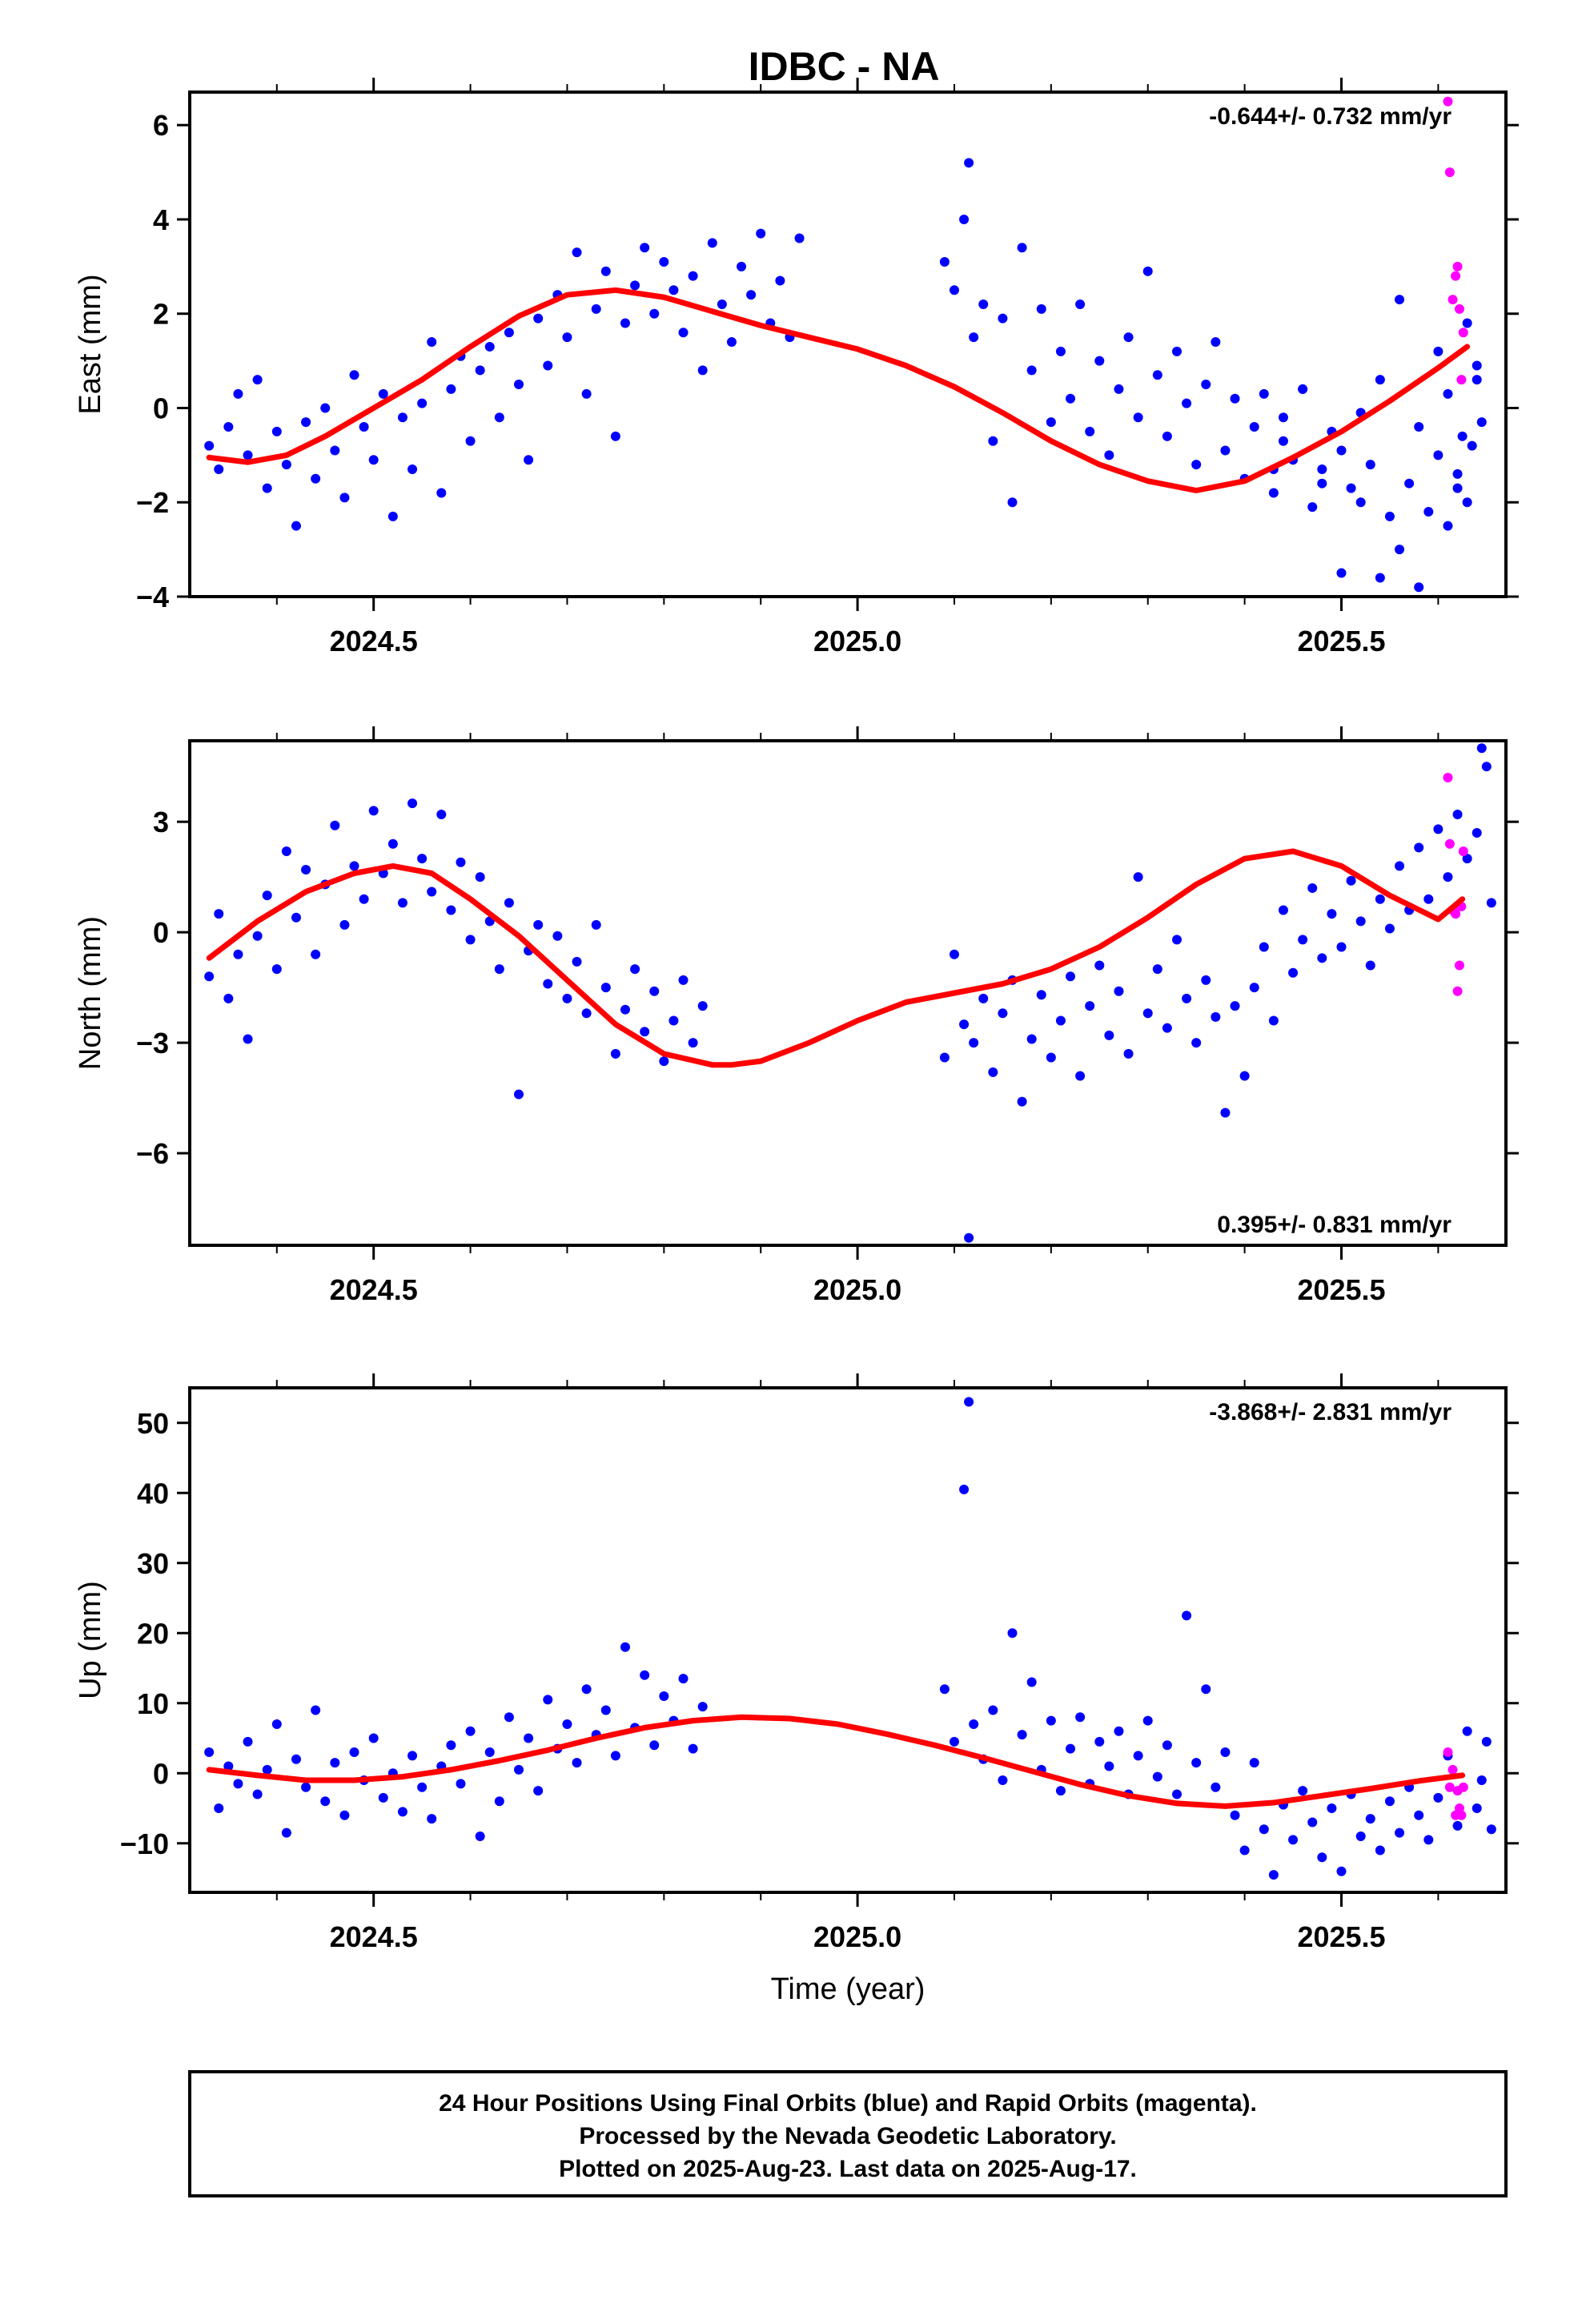  Describe the element at coordinates (144, 1843) in the screenshot. I see `y-tick-label: −10` at that location.